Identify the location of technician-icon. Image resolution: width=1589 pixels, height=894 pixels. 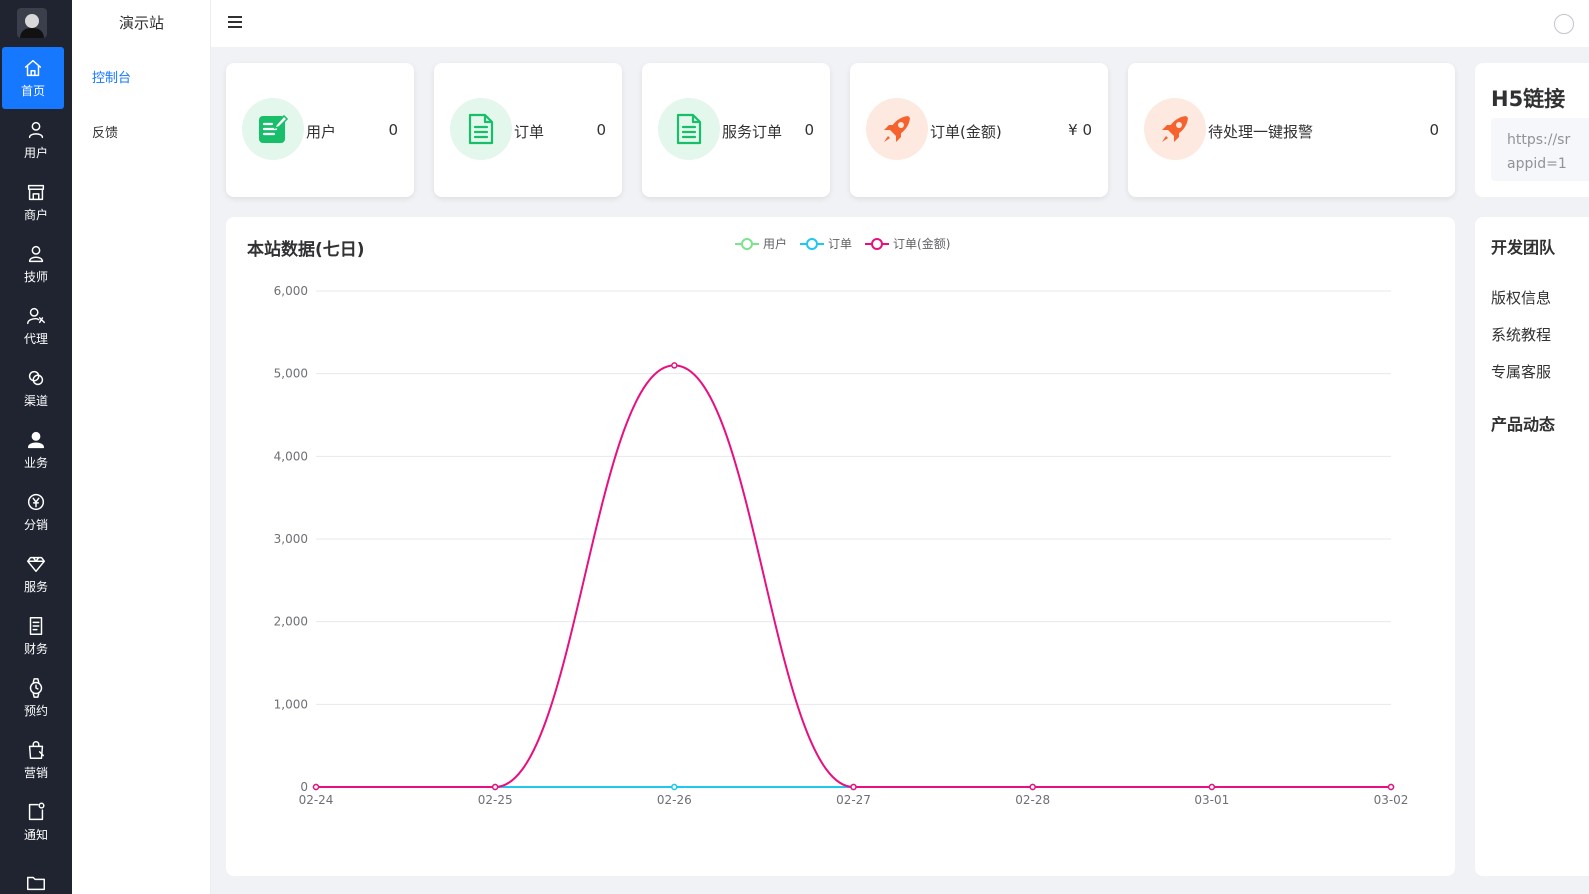
(36, 254).